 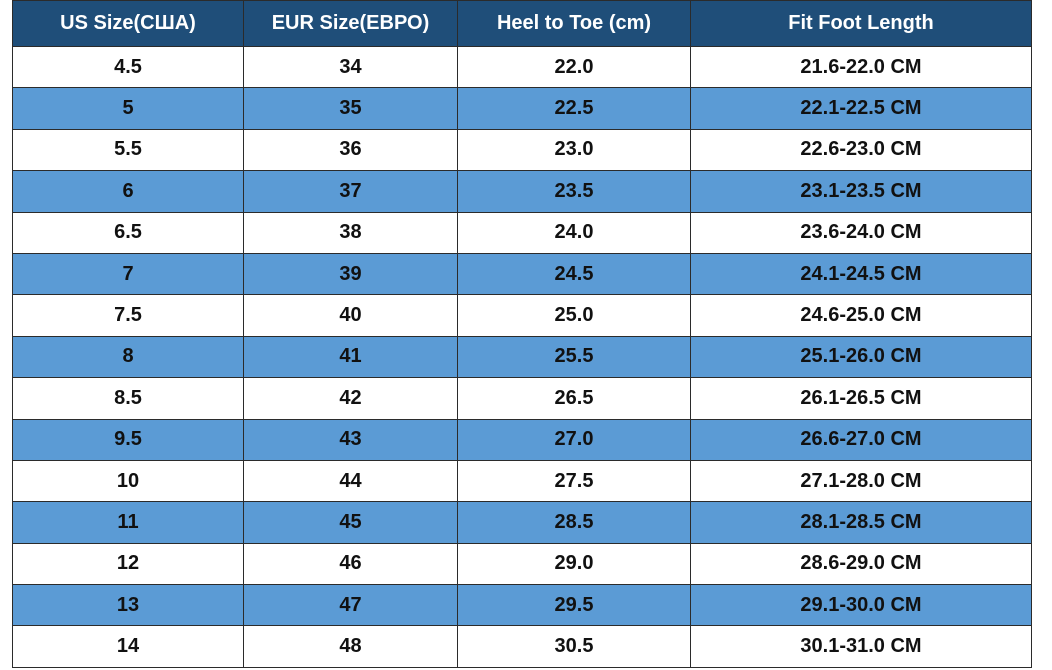 What do you see at coordinates (574, 646) in the screenshot?
I see `table-cell: 30.5` at bounding box center [574, 646].